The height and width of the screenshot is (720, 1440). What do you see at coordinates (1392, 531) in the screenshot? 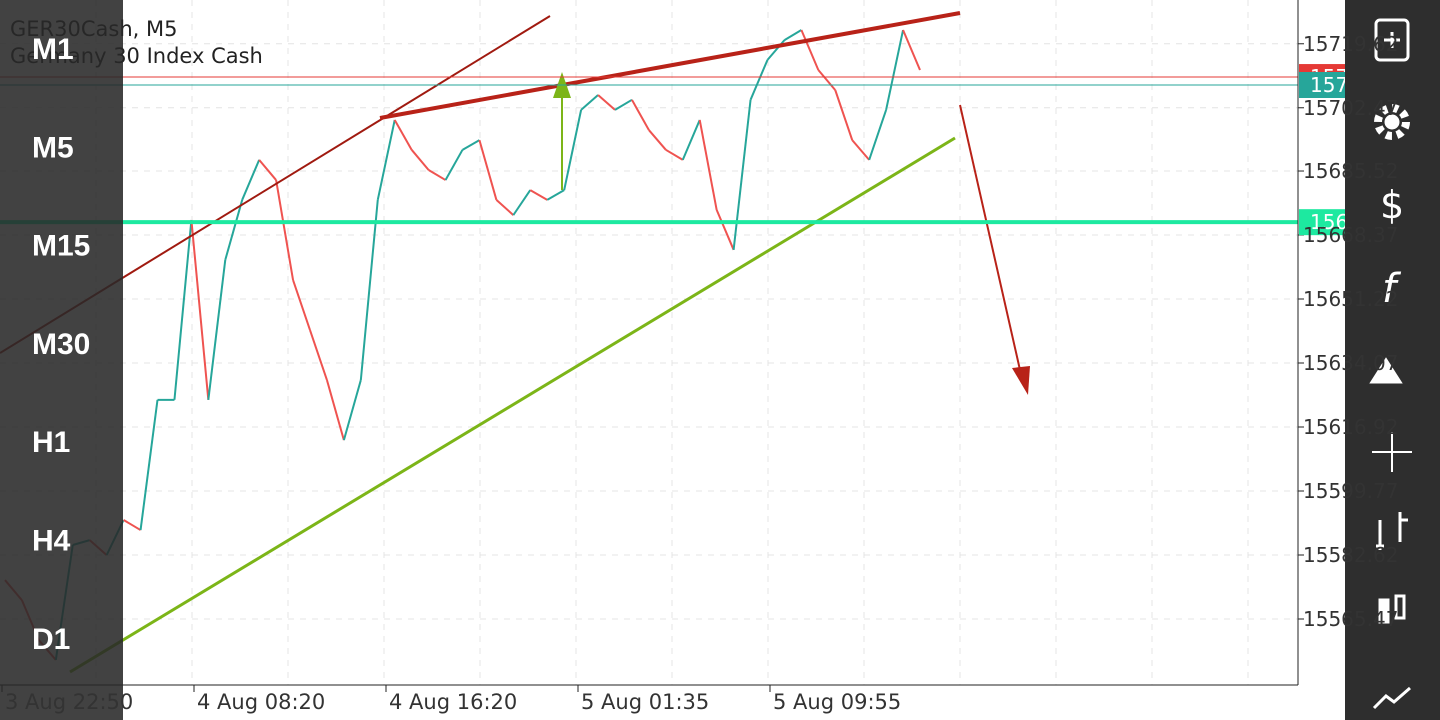
I see `bars-icon` at bounding box center [1392, 531].